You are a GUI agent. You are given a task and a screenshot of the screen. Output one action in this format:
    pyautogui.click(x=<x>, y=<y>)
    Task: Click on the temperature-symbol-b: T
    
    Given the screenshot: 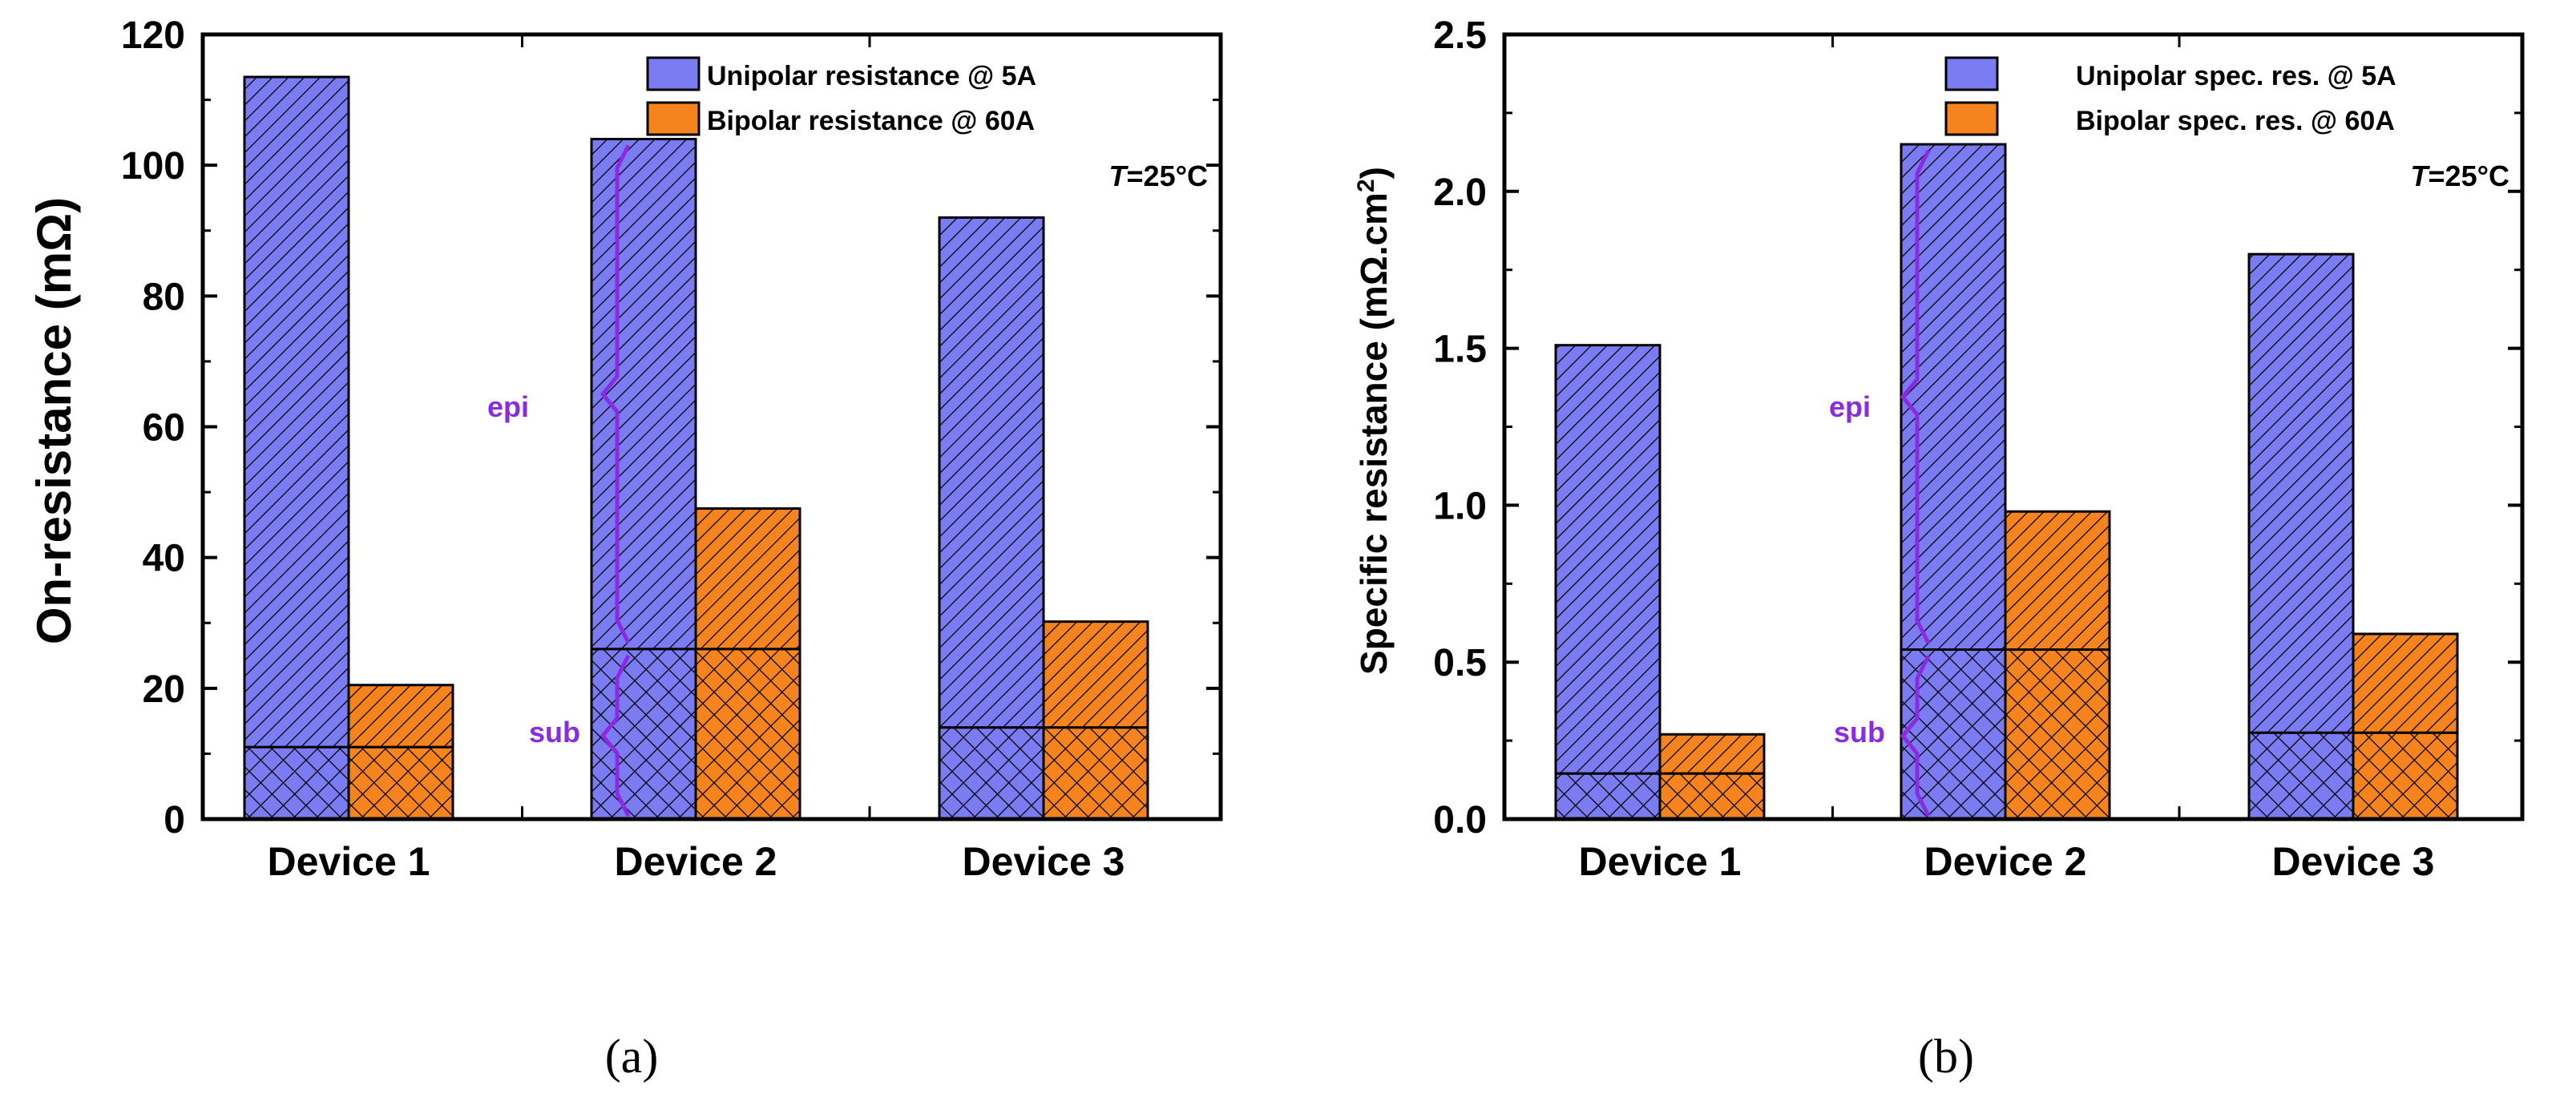 What is the action you would take?
    pyautogui.click(x=2421, y=175)
    